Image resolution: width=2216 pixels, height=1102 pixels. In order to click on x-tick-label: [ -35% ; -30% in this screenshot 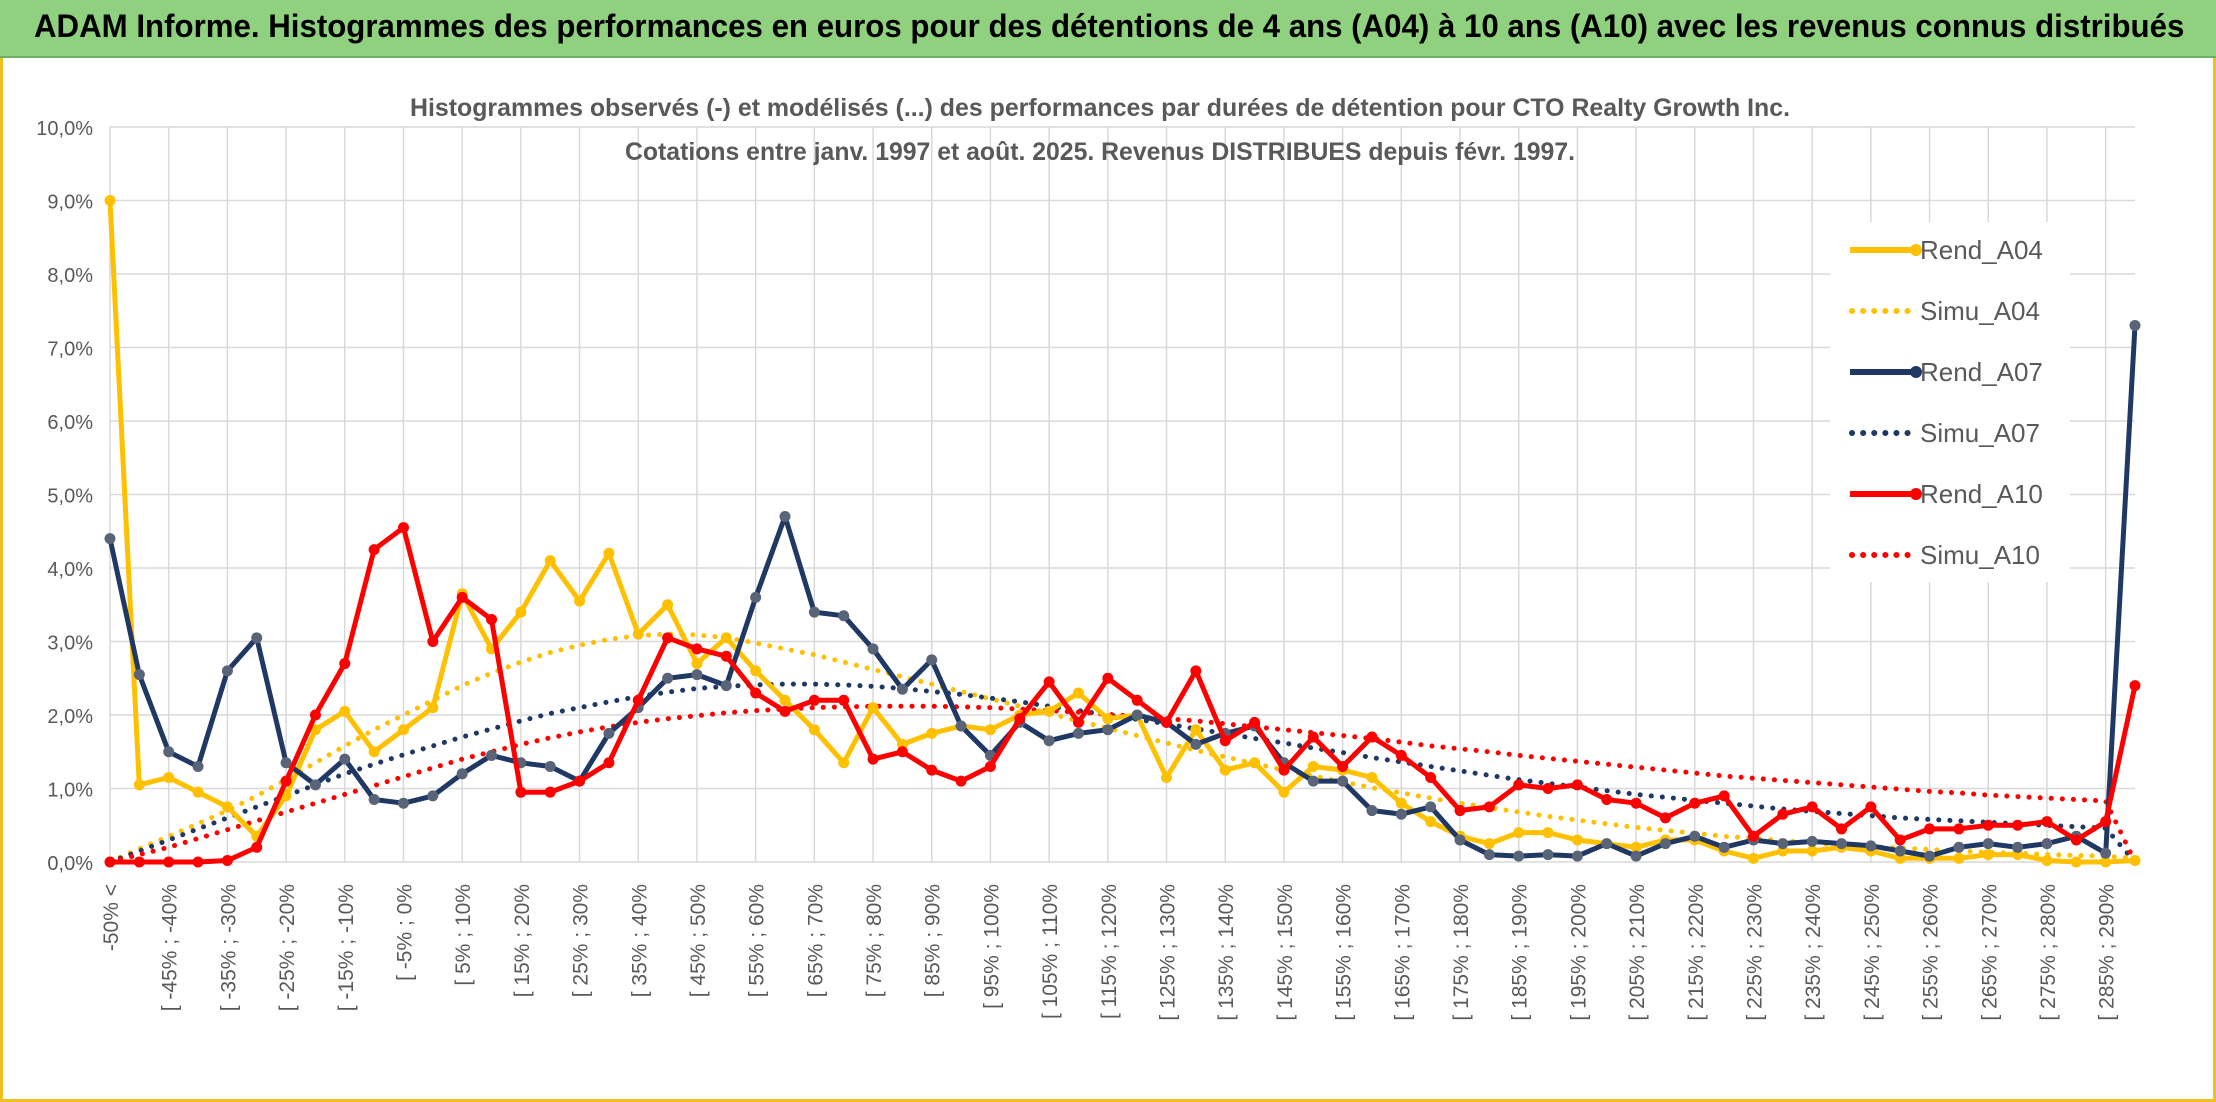, I will do `click(228, 947)`.